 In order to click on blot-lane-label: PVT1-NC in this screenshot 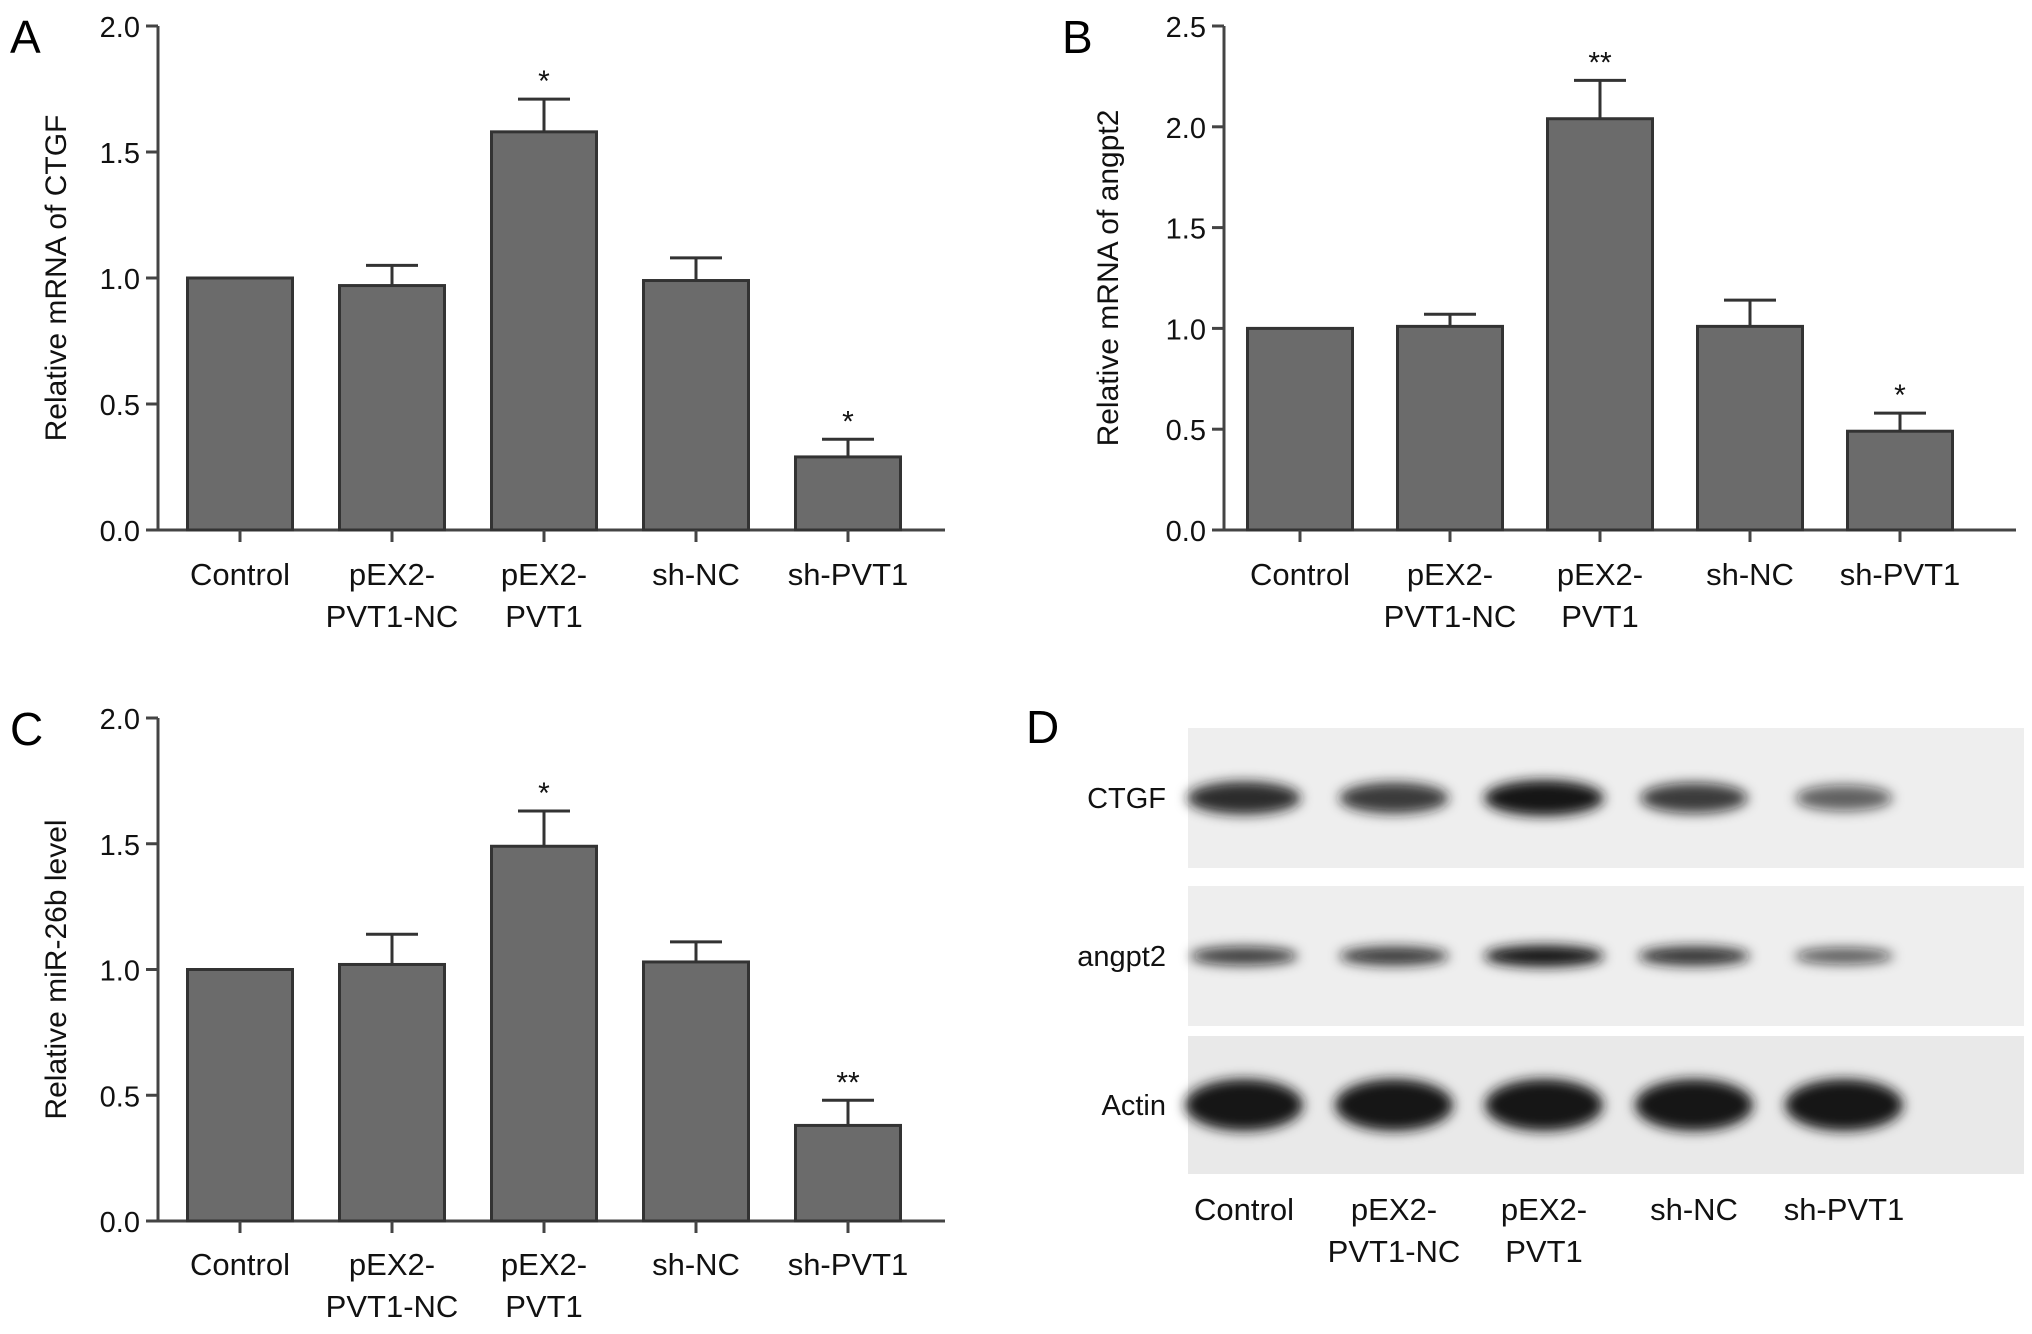, I will do `click(1394, 1251)`.